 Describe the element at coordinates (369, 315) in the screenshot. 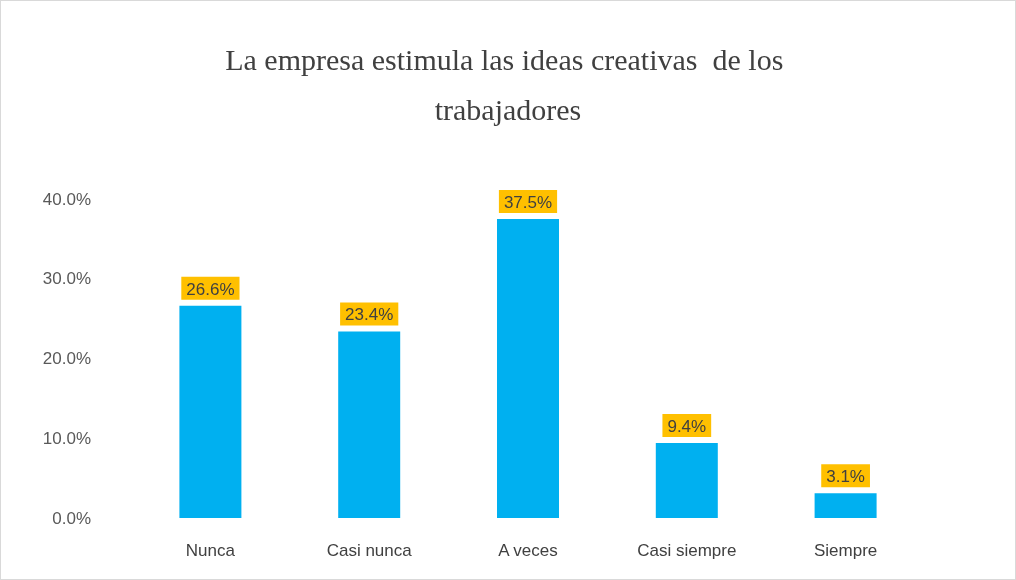

I see `data-label: 23.4%` at that location.